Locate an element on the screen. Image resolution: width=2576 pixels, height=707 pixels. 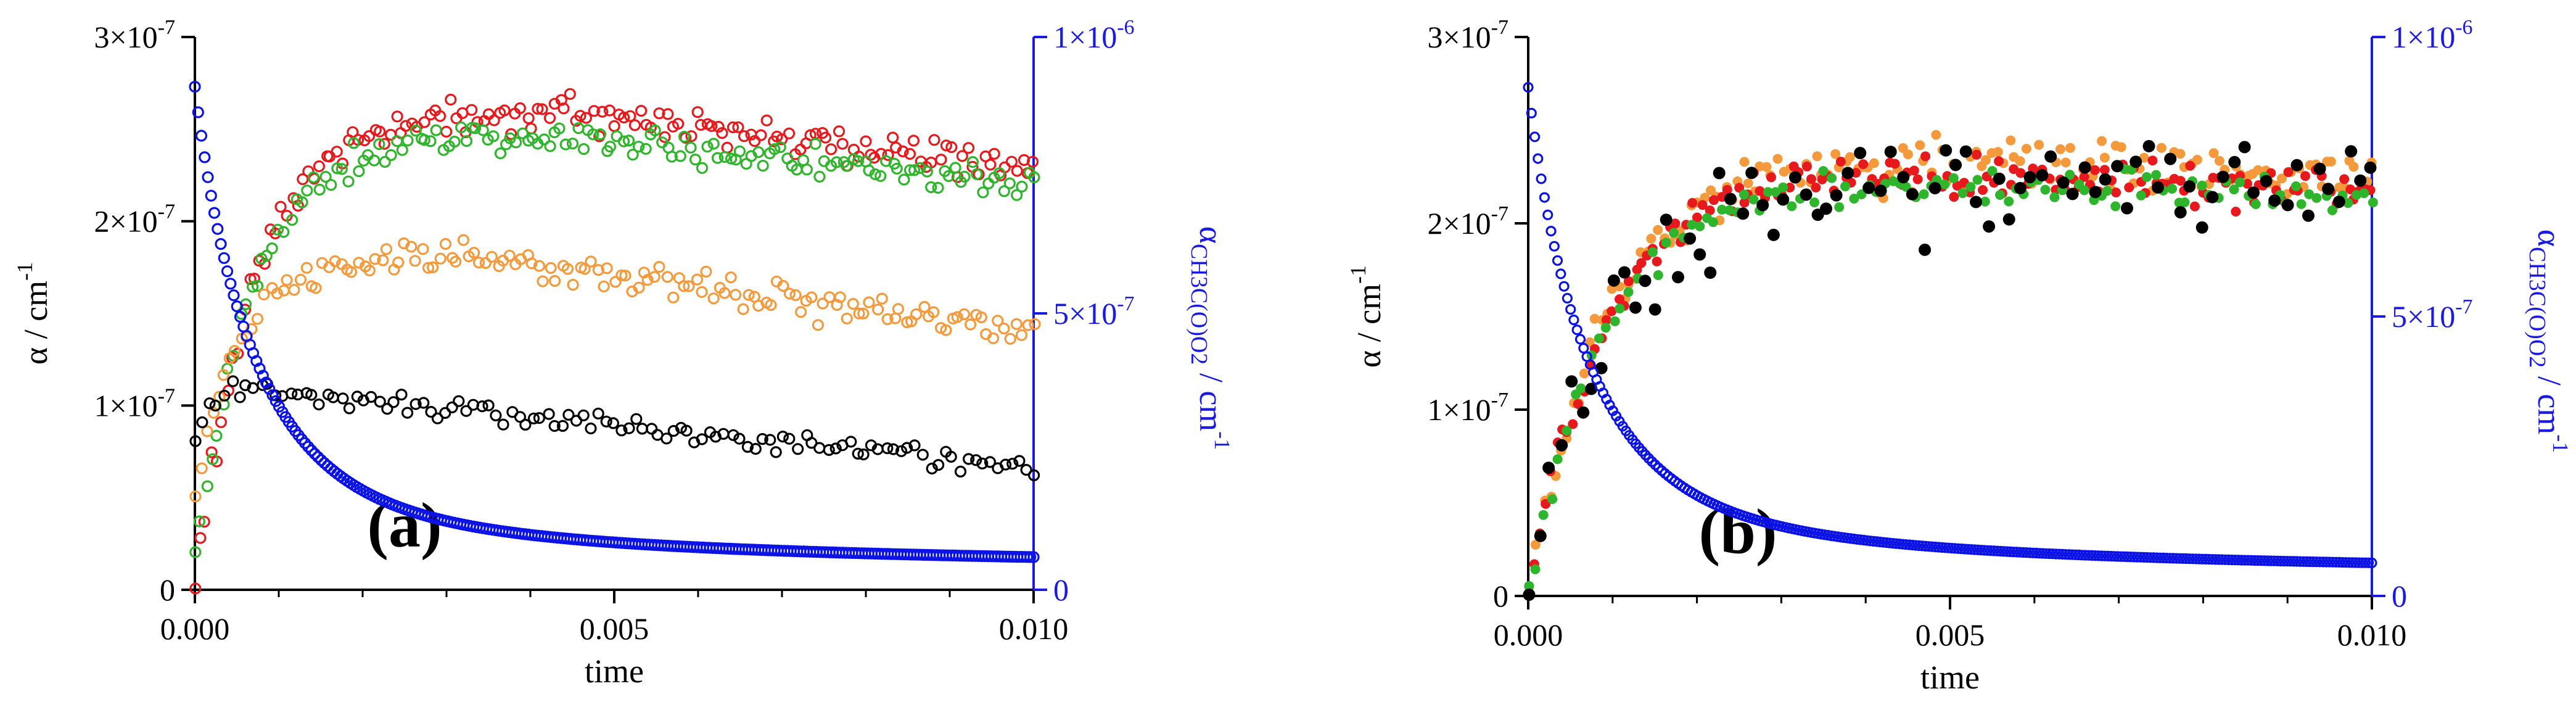
y2-axis-title-subscript: CH3C(O)O2 is located at coordinates (2537, 307).